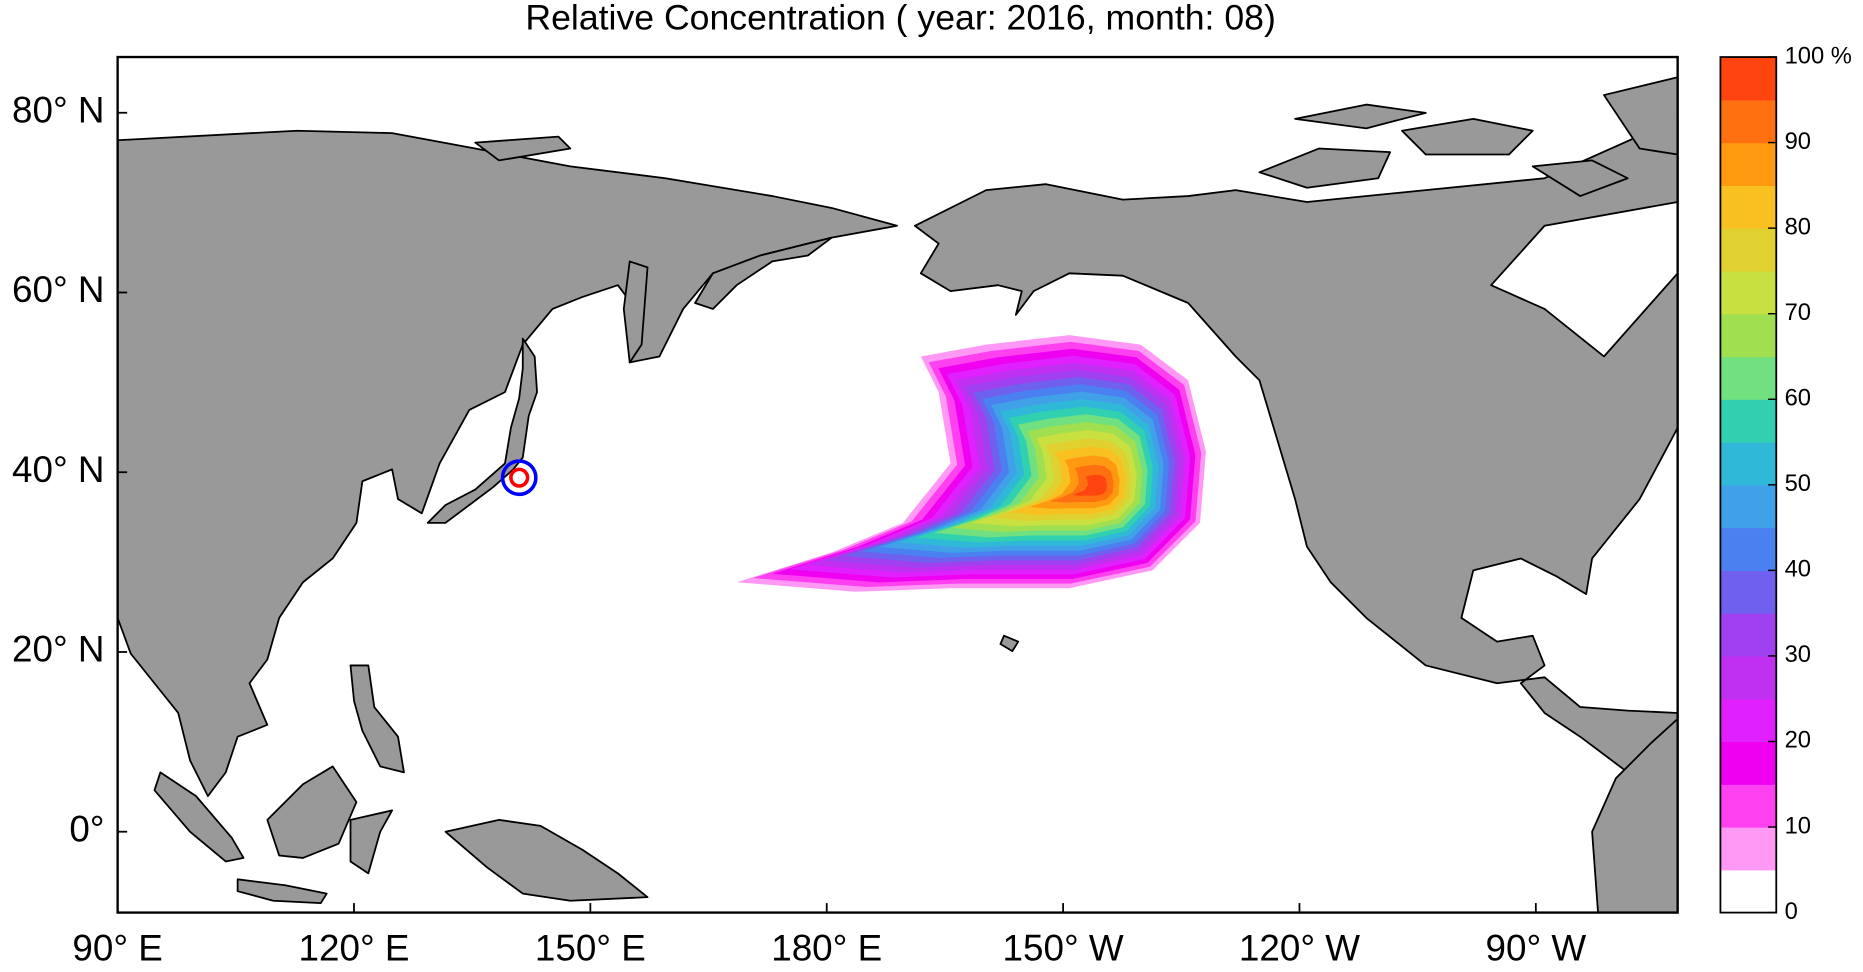 The width and height of the screenshot is (1863, 972). Describe the element at coordinates (1798, 569) in the screenshot. I see `colorbar-tick-label: 40` at that location.